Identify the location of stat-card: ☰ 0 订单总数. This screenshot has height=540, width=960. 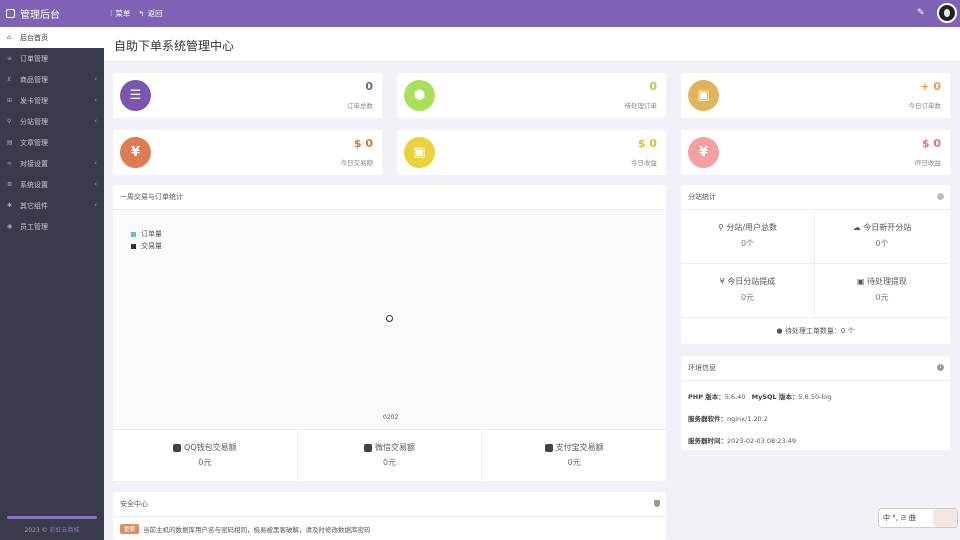
(247, 95).